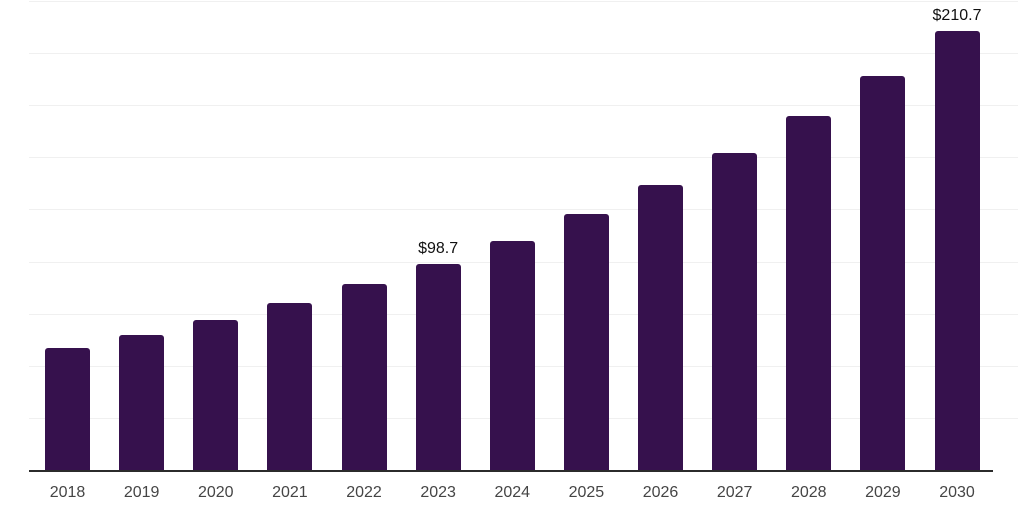 The height and width of the screenshot is (512, 1024). Describe the element at coordinates (364, 492) in the screenshot. I see `x-tick-2022: 2022` at that location.